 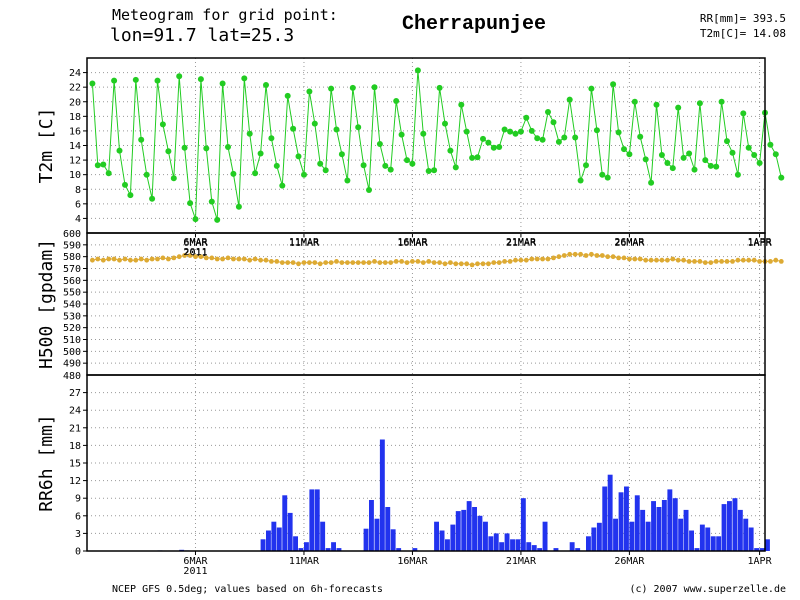 I want to click on panel3-ytick-label: 15, so click(x=75, y=464).